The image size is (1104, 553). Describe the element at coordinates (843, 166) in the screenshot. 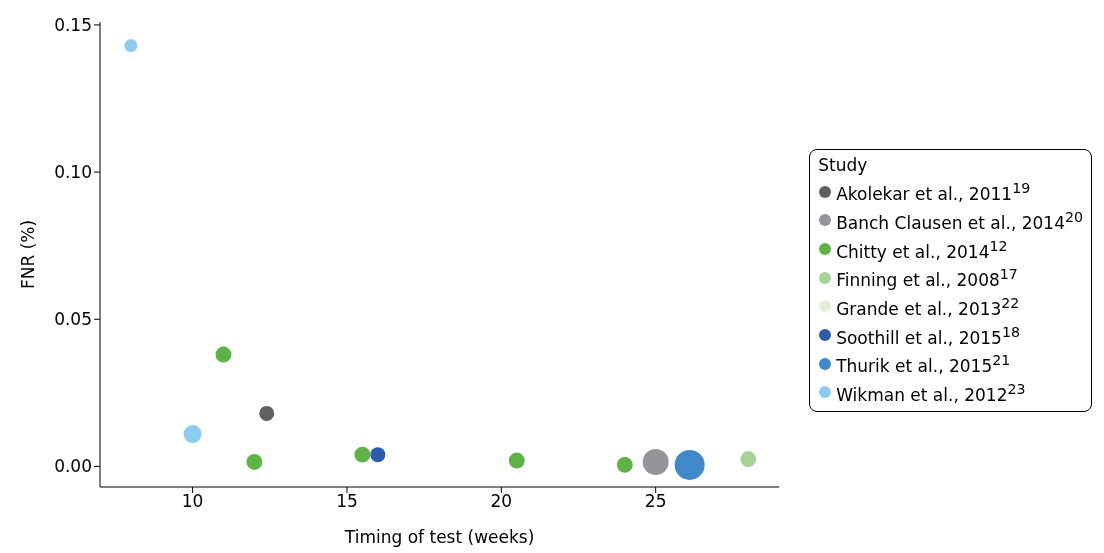

I see `legend-title: Study` at that location.